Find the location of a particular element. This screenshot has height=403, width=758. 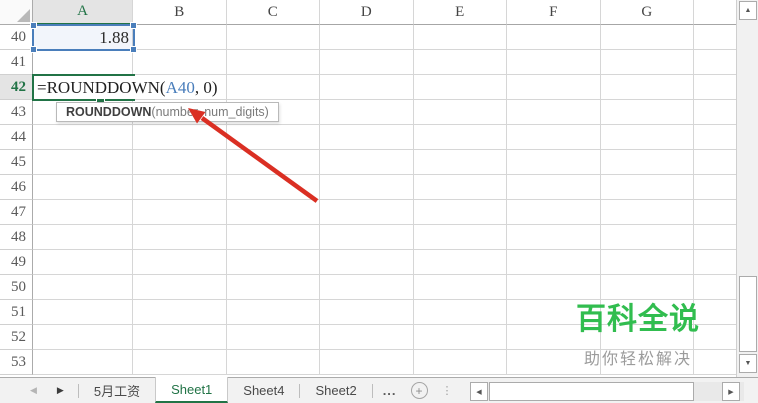

row-header-43: 43 is located at coordinates (16, 112).